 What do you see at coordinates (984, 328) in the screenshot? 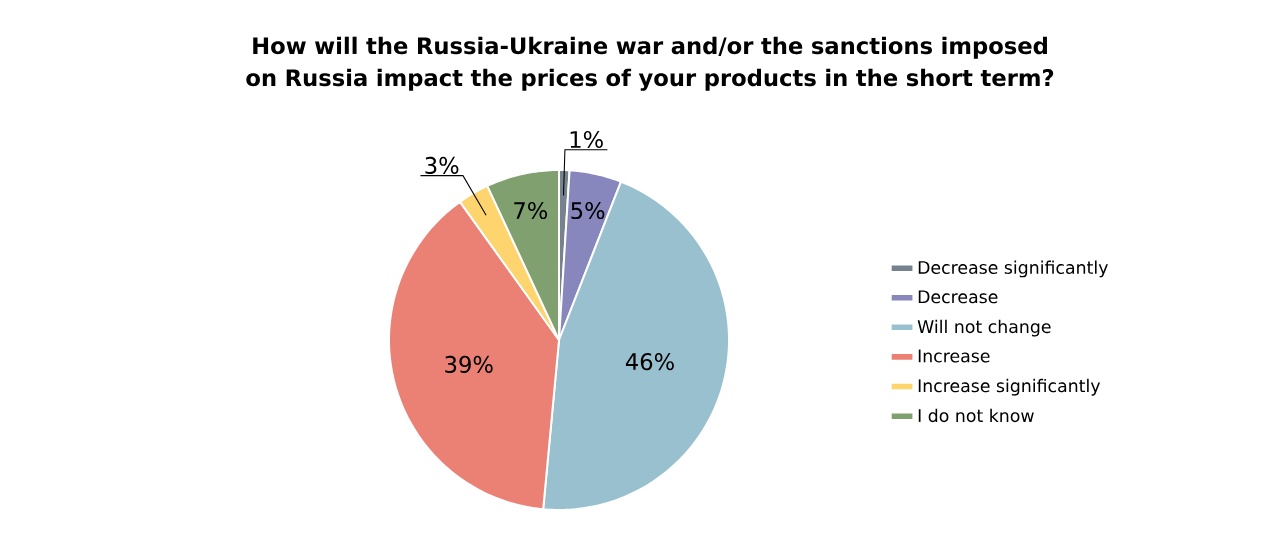
I see `legend-label: Will not change` at bounding box center [984, 328].